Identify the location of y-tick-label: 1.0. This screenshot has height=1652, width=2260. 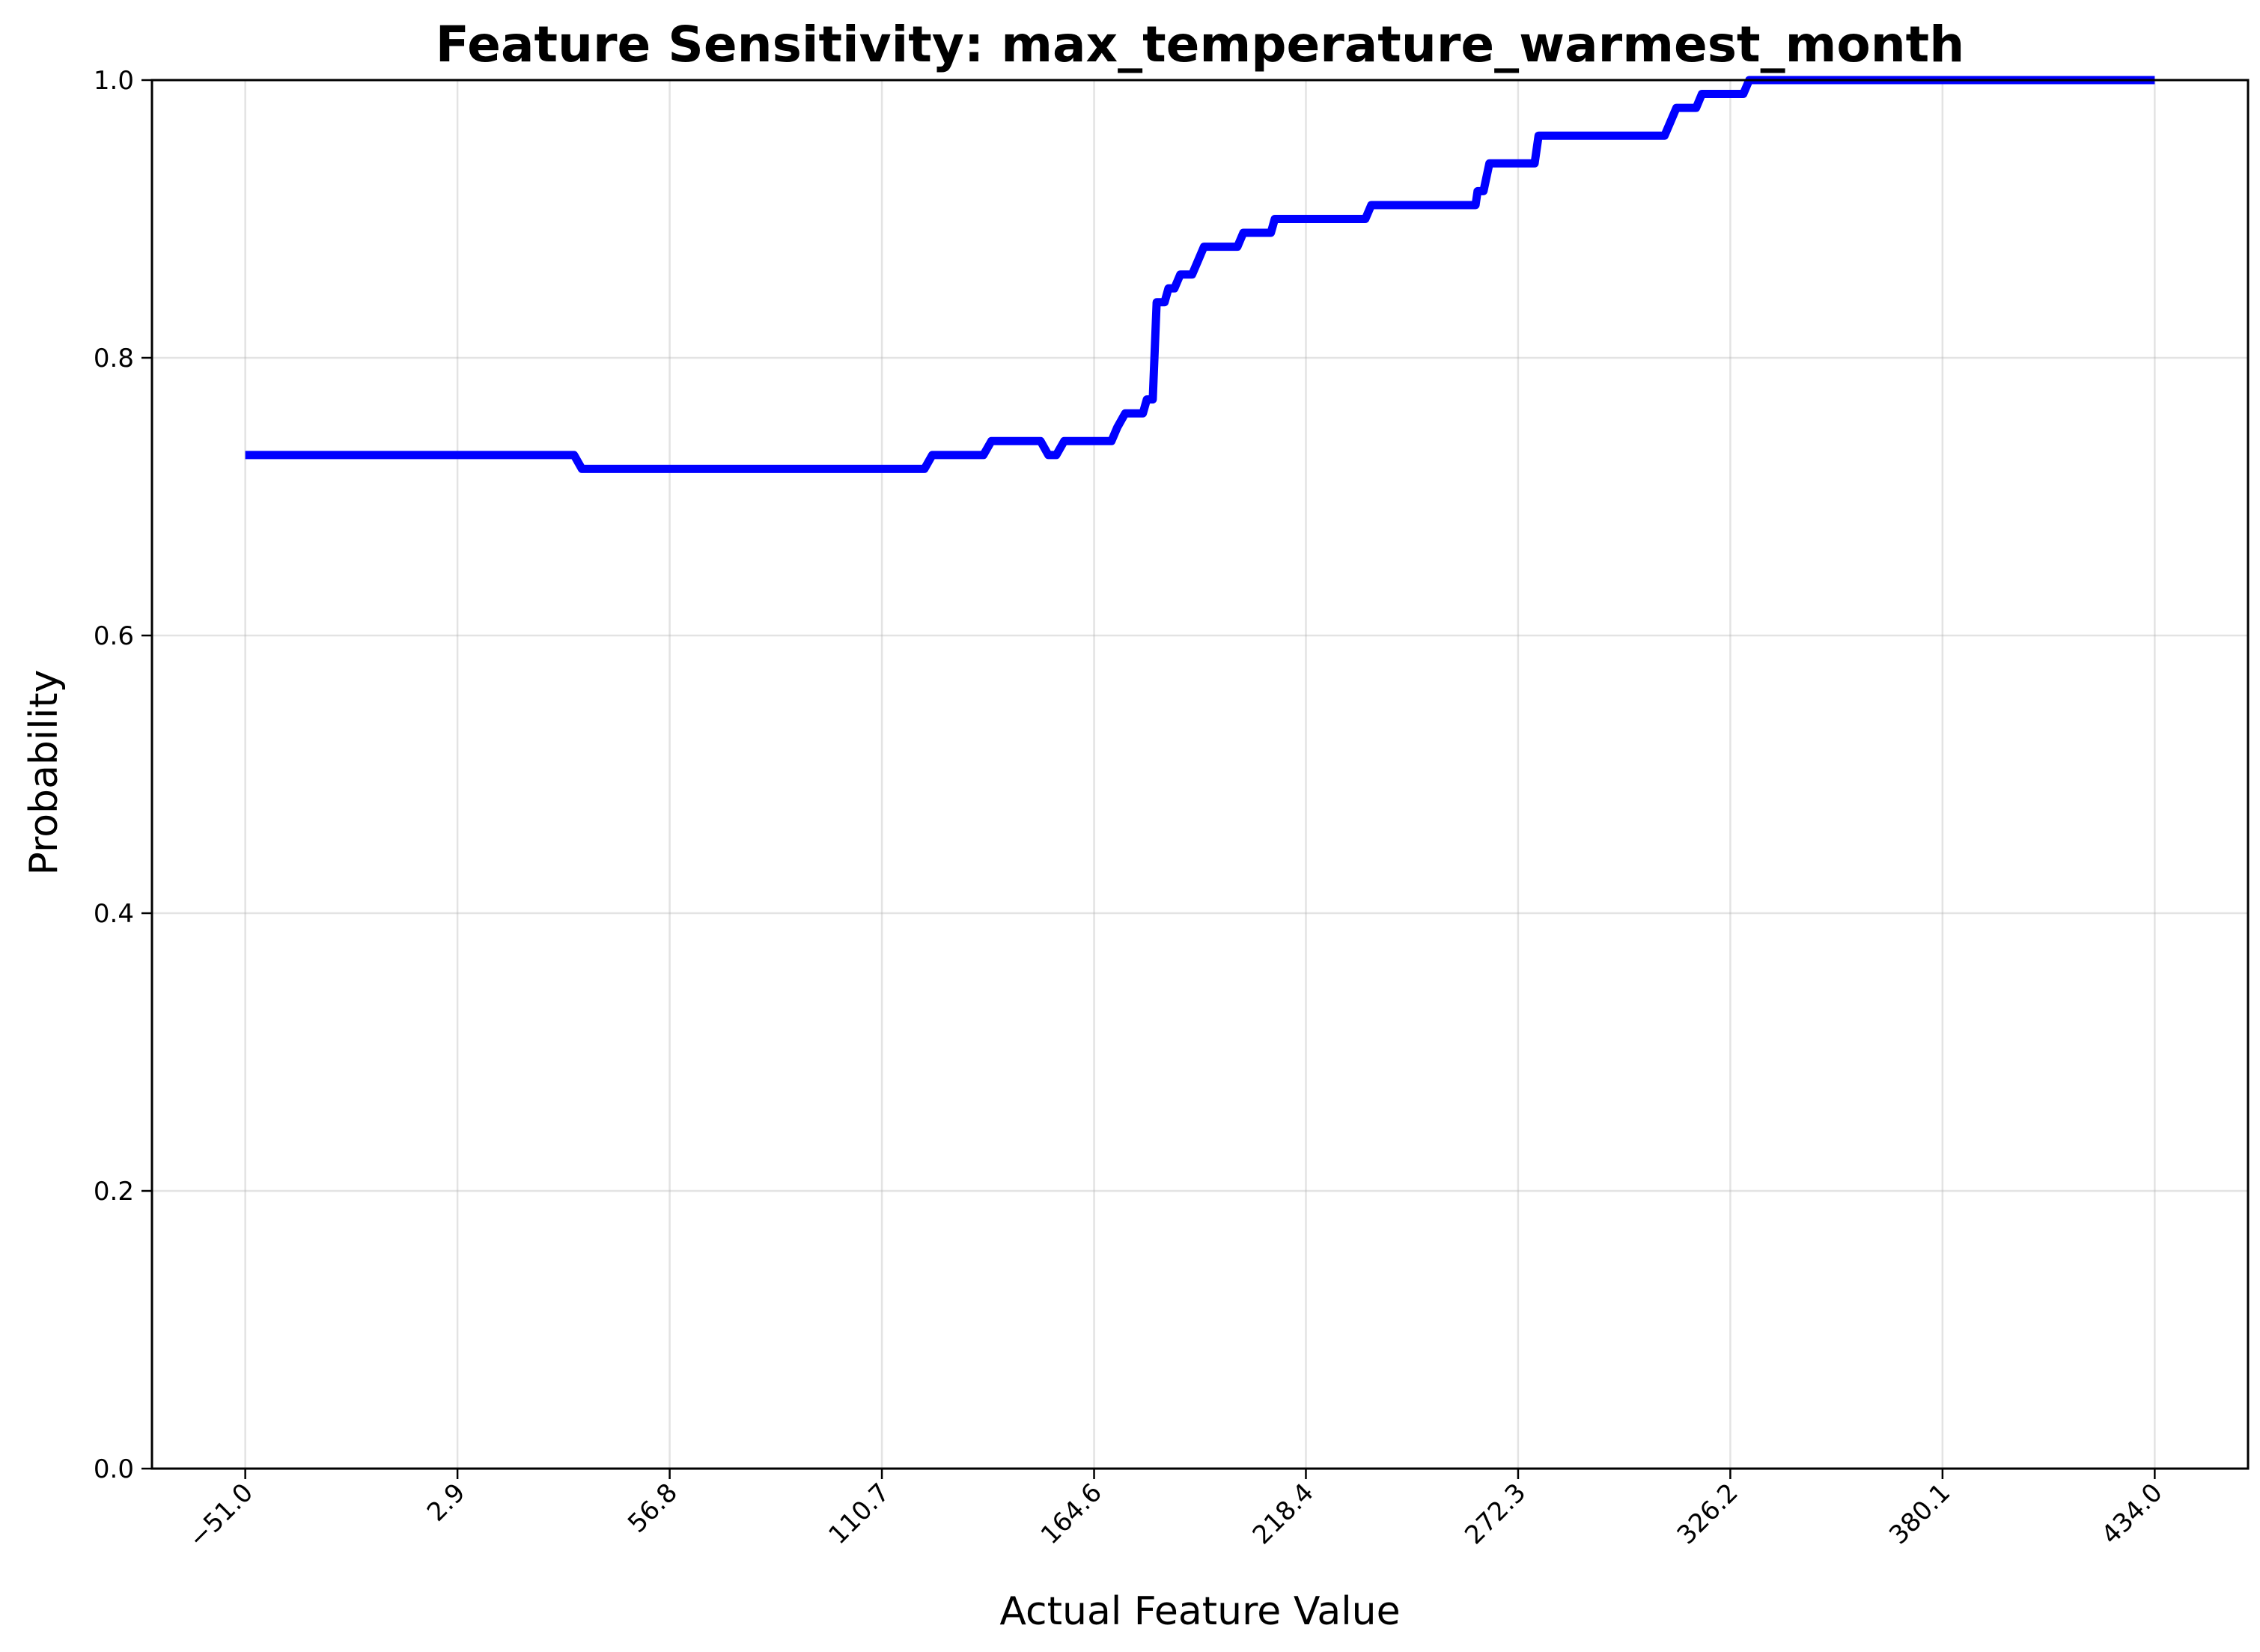
(114, 81).